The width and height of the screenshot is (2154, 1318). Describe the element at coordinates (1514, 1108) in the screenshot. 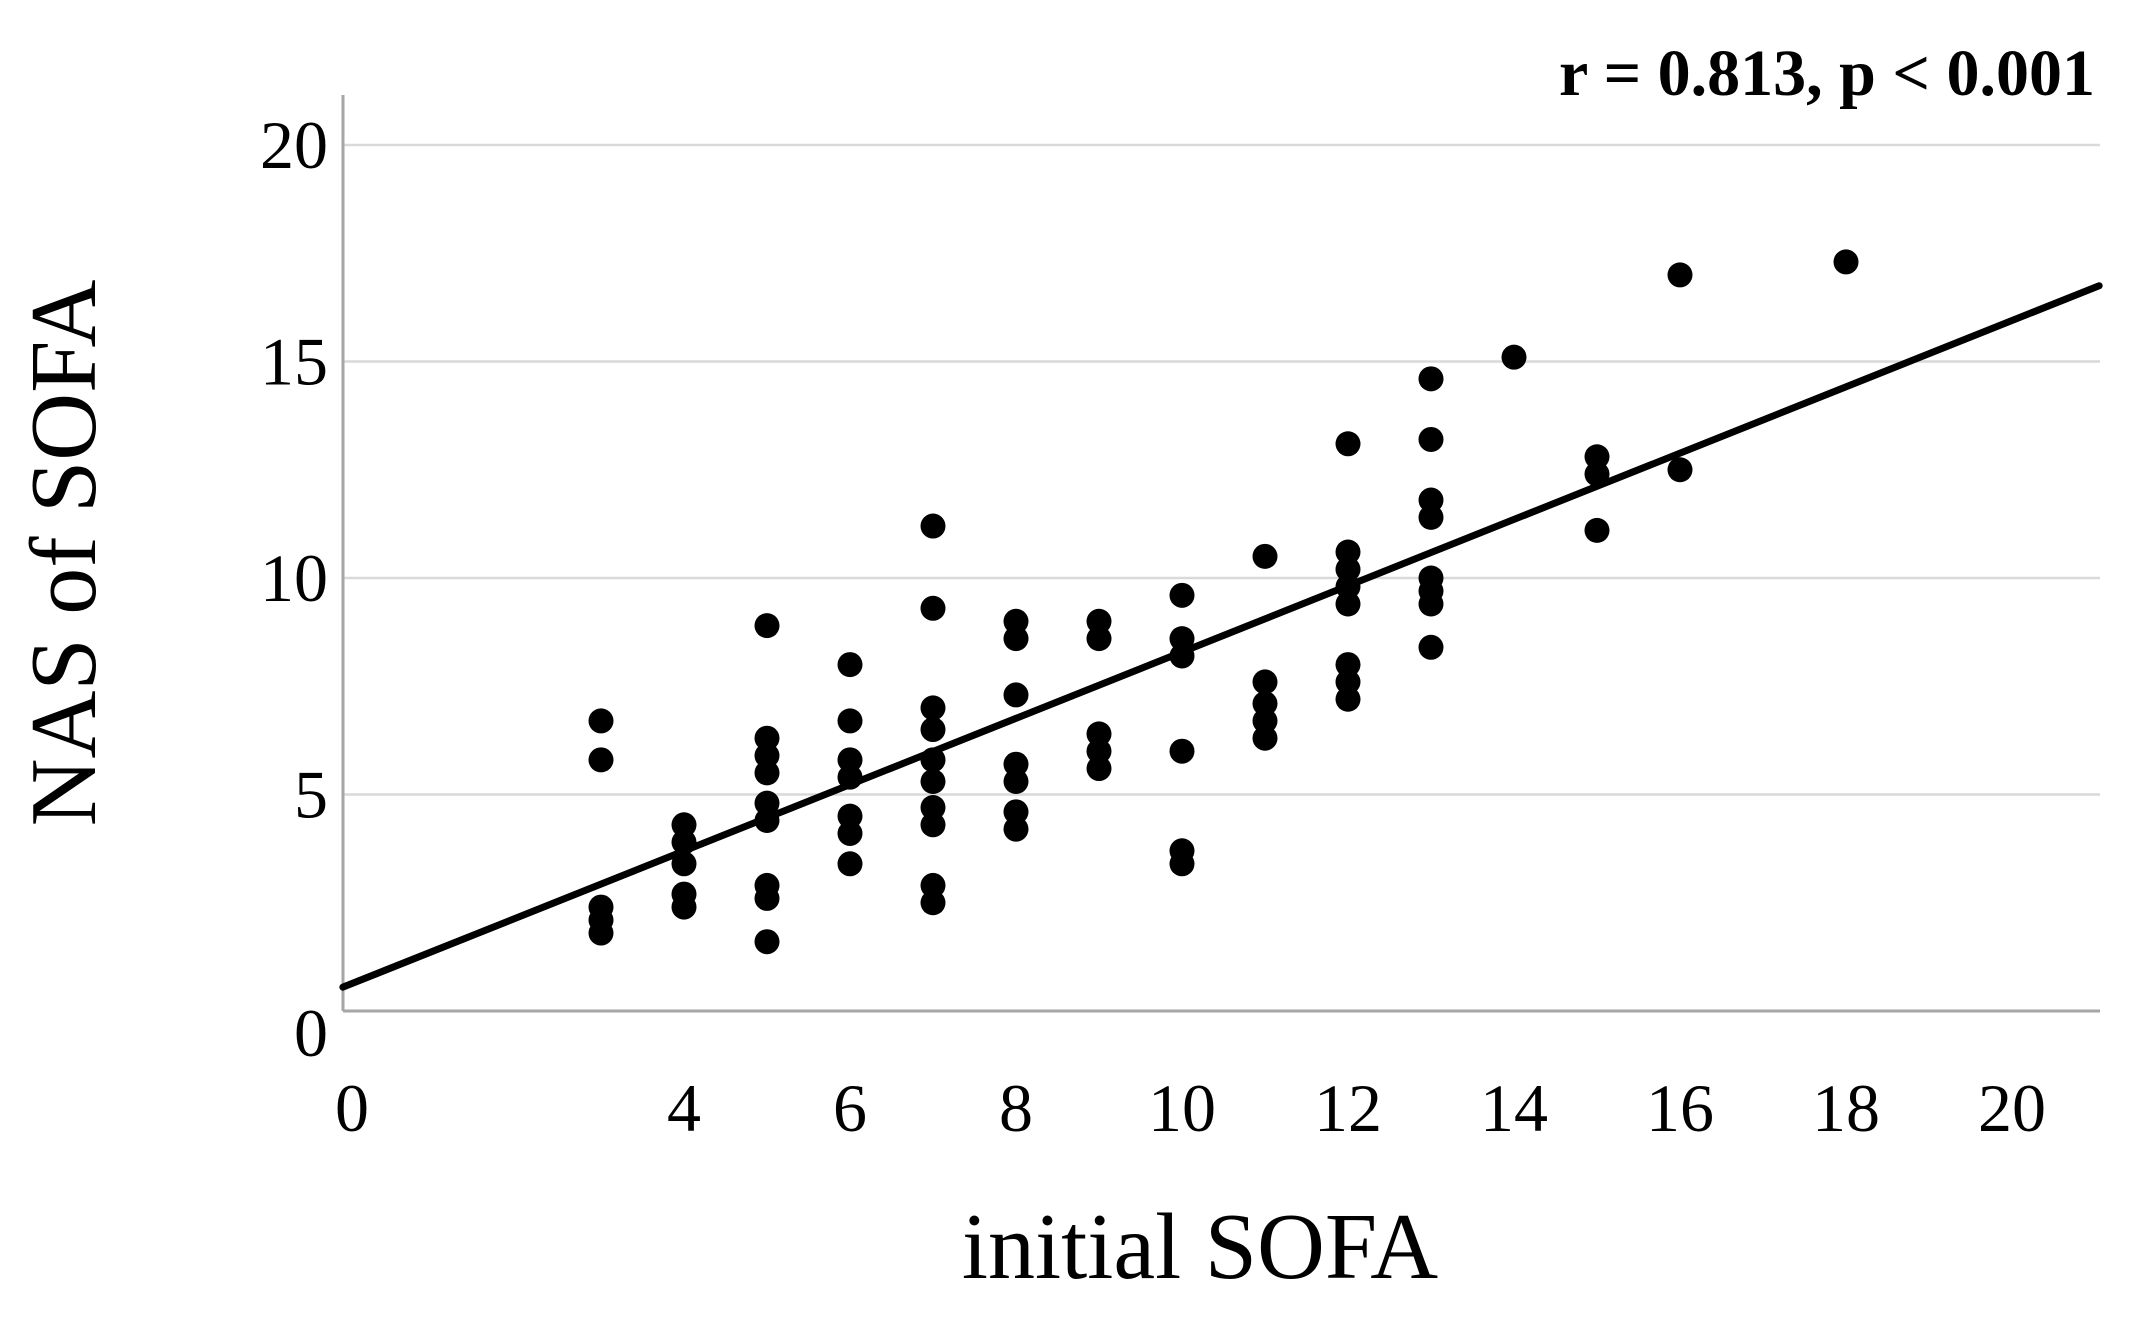

I see `x-tick-label: 14` at that location.